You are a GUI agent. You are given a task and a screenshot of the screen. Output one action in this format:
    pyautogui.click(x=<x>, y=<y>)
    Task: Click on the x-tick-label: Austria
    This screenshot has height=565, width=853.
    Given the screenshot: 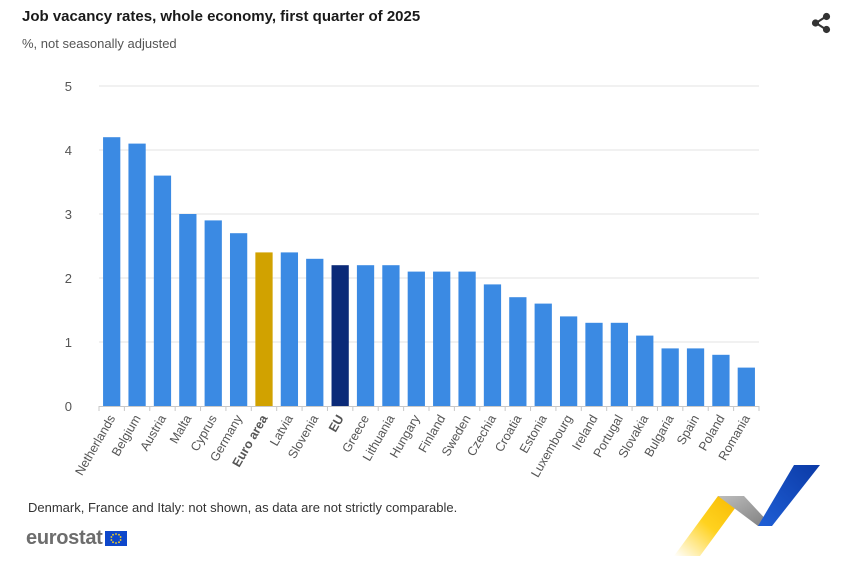 What is the action you would take?
    pyautogui.click(x=153, y=432)
    